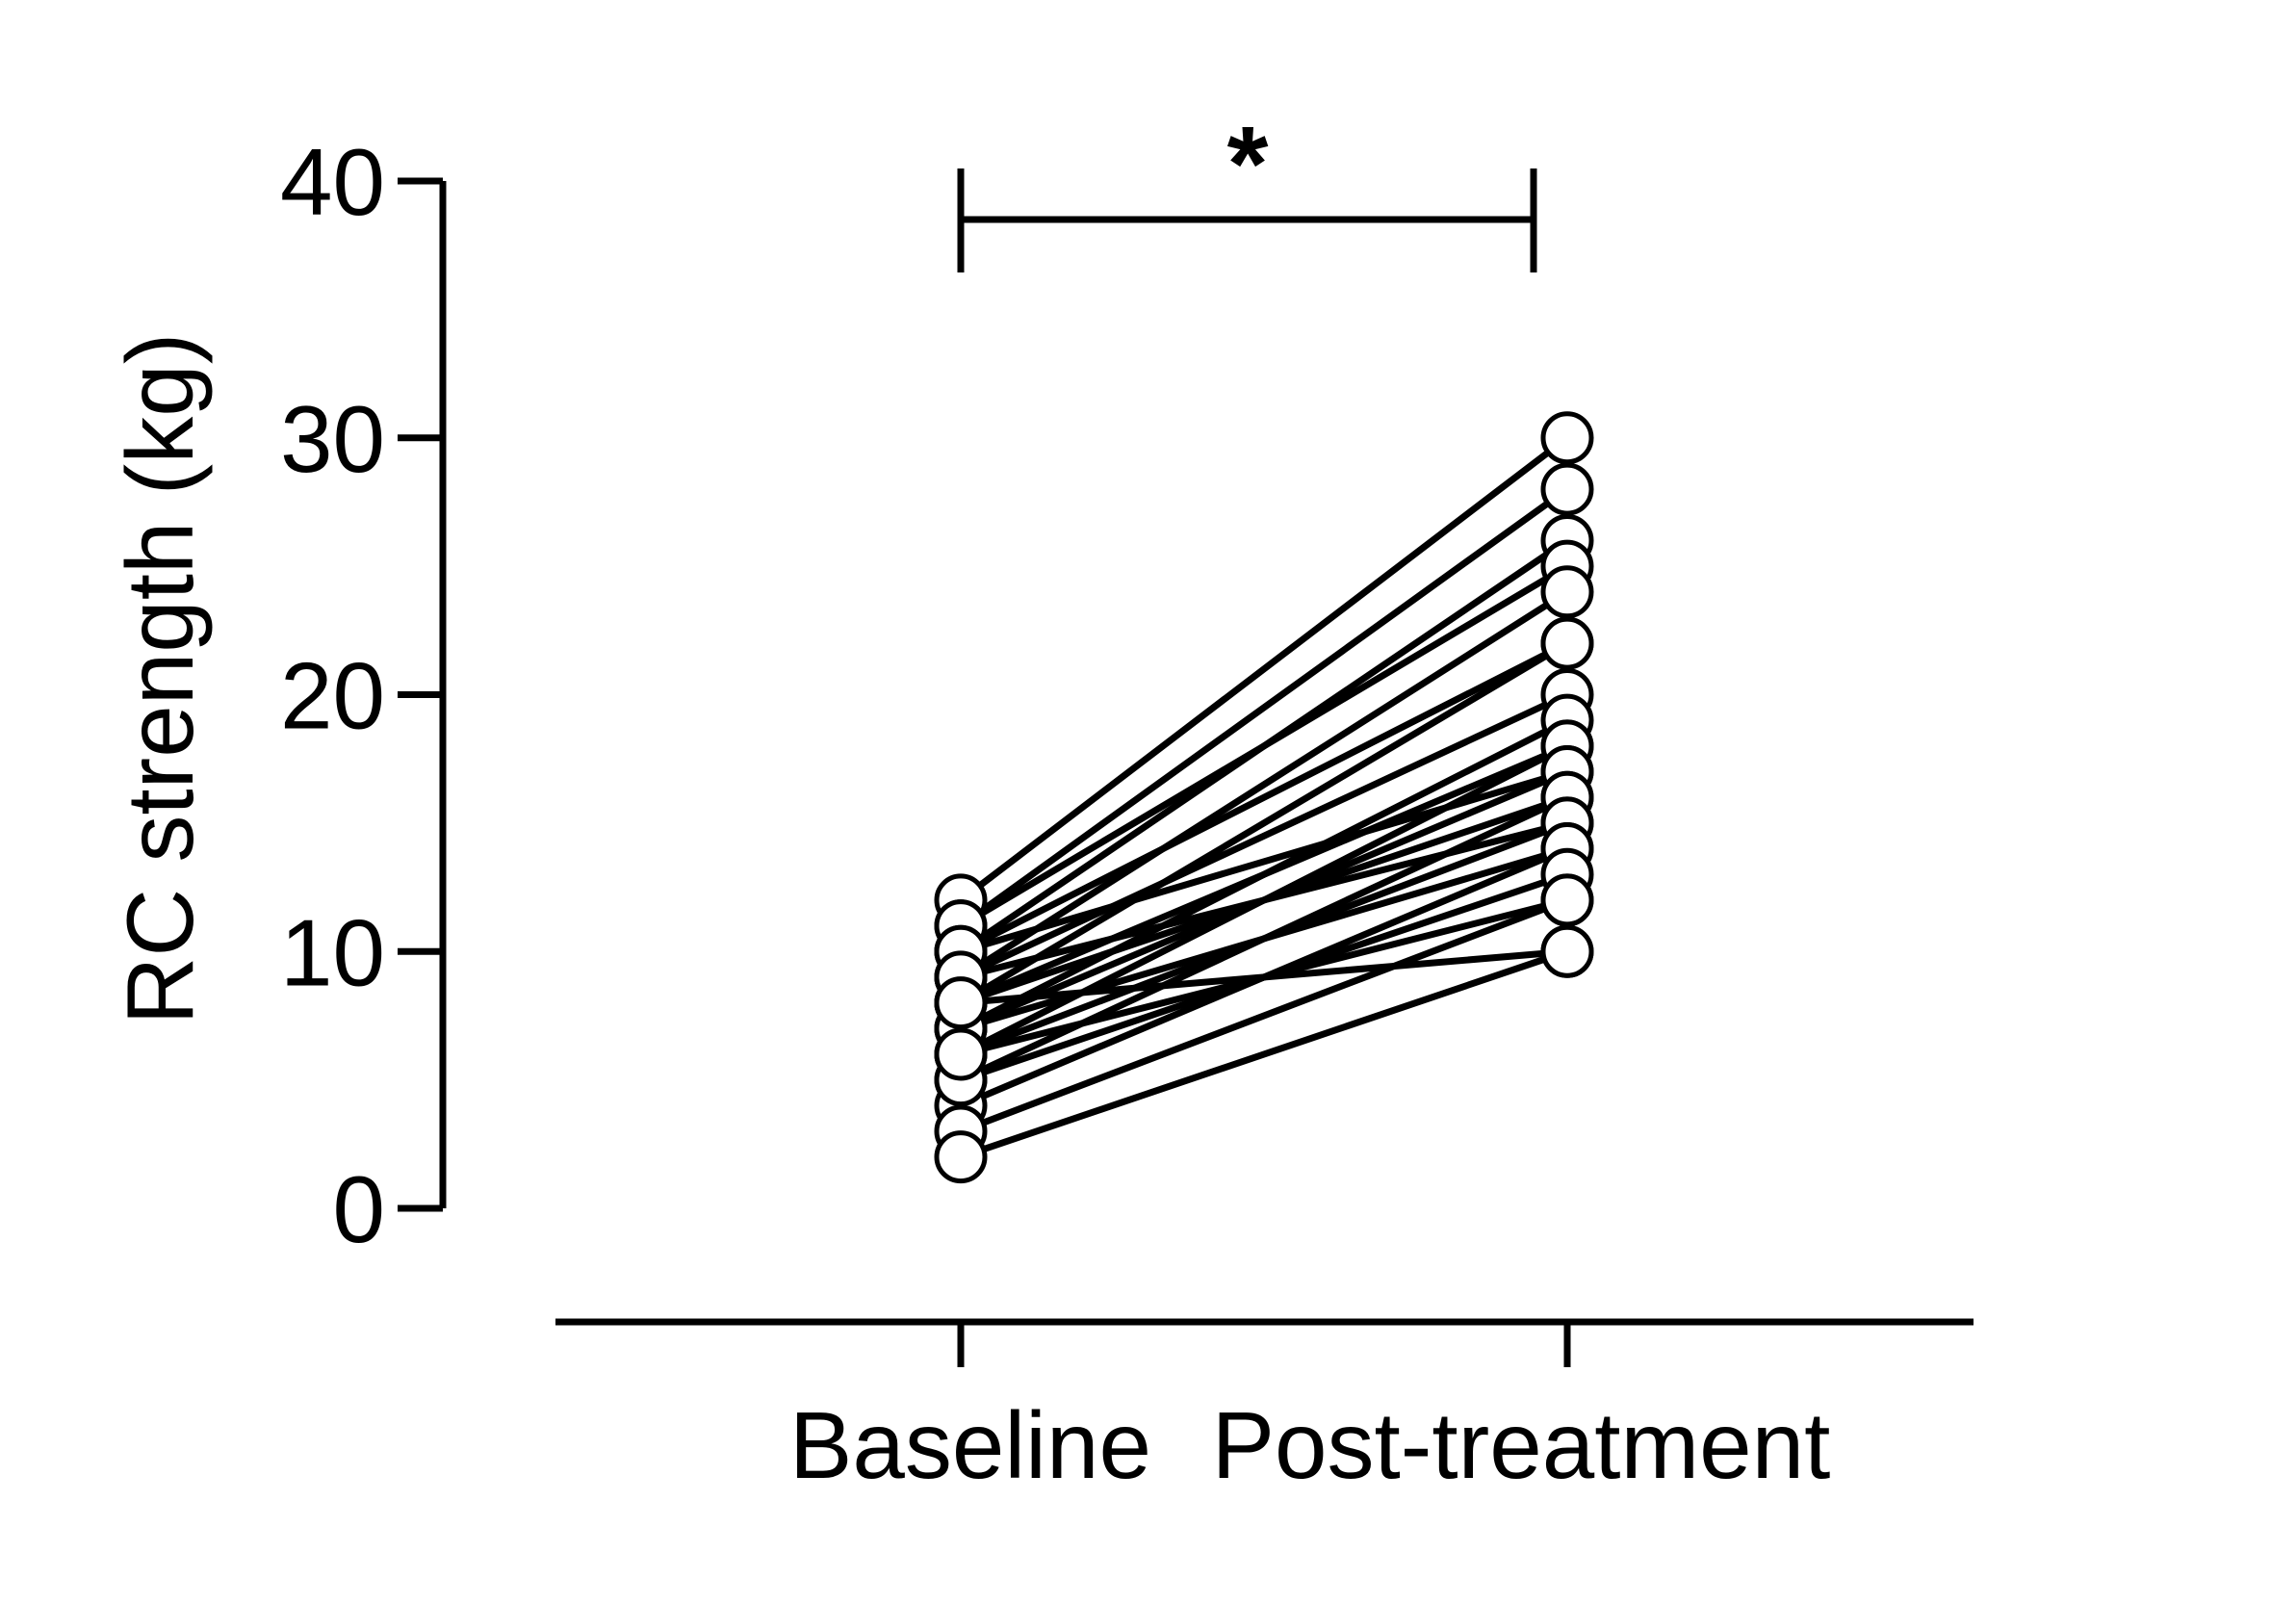 This screenshot has height=1605, width=2296. What do you see at coordinates (1264, 1345) in the screenshot?
I see `x-axis-ticks` at bounding box center [1264, 1345].